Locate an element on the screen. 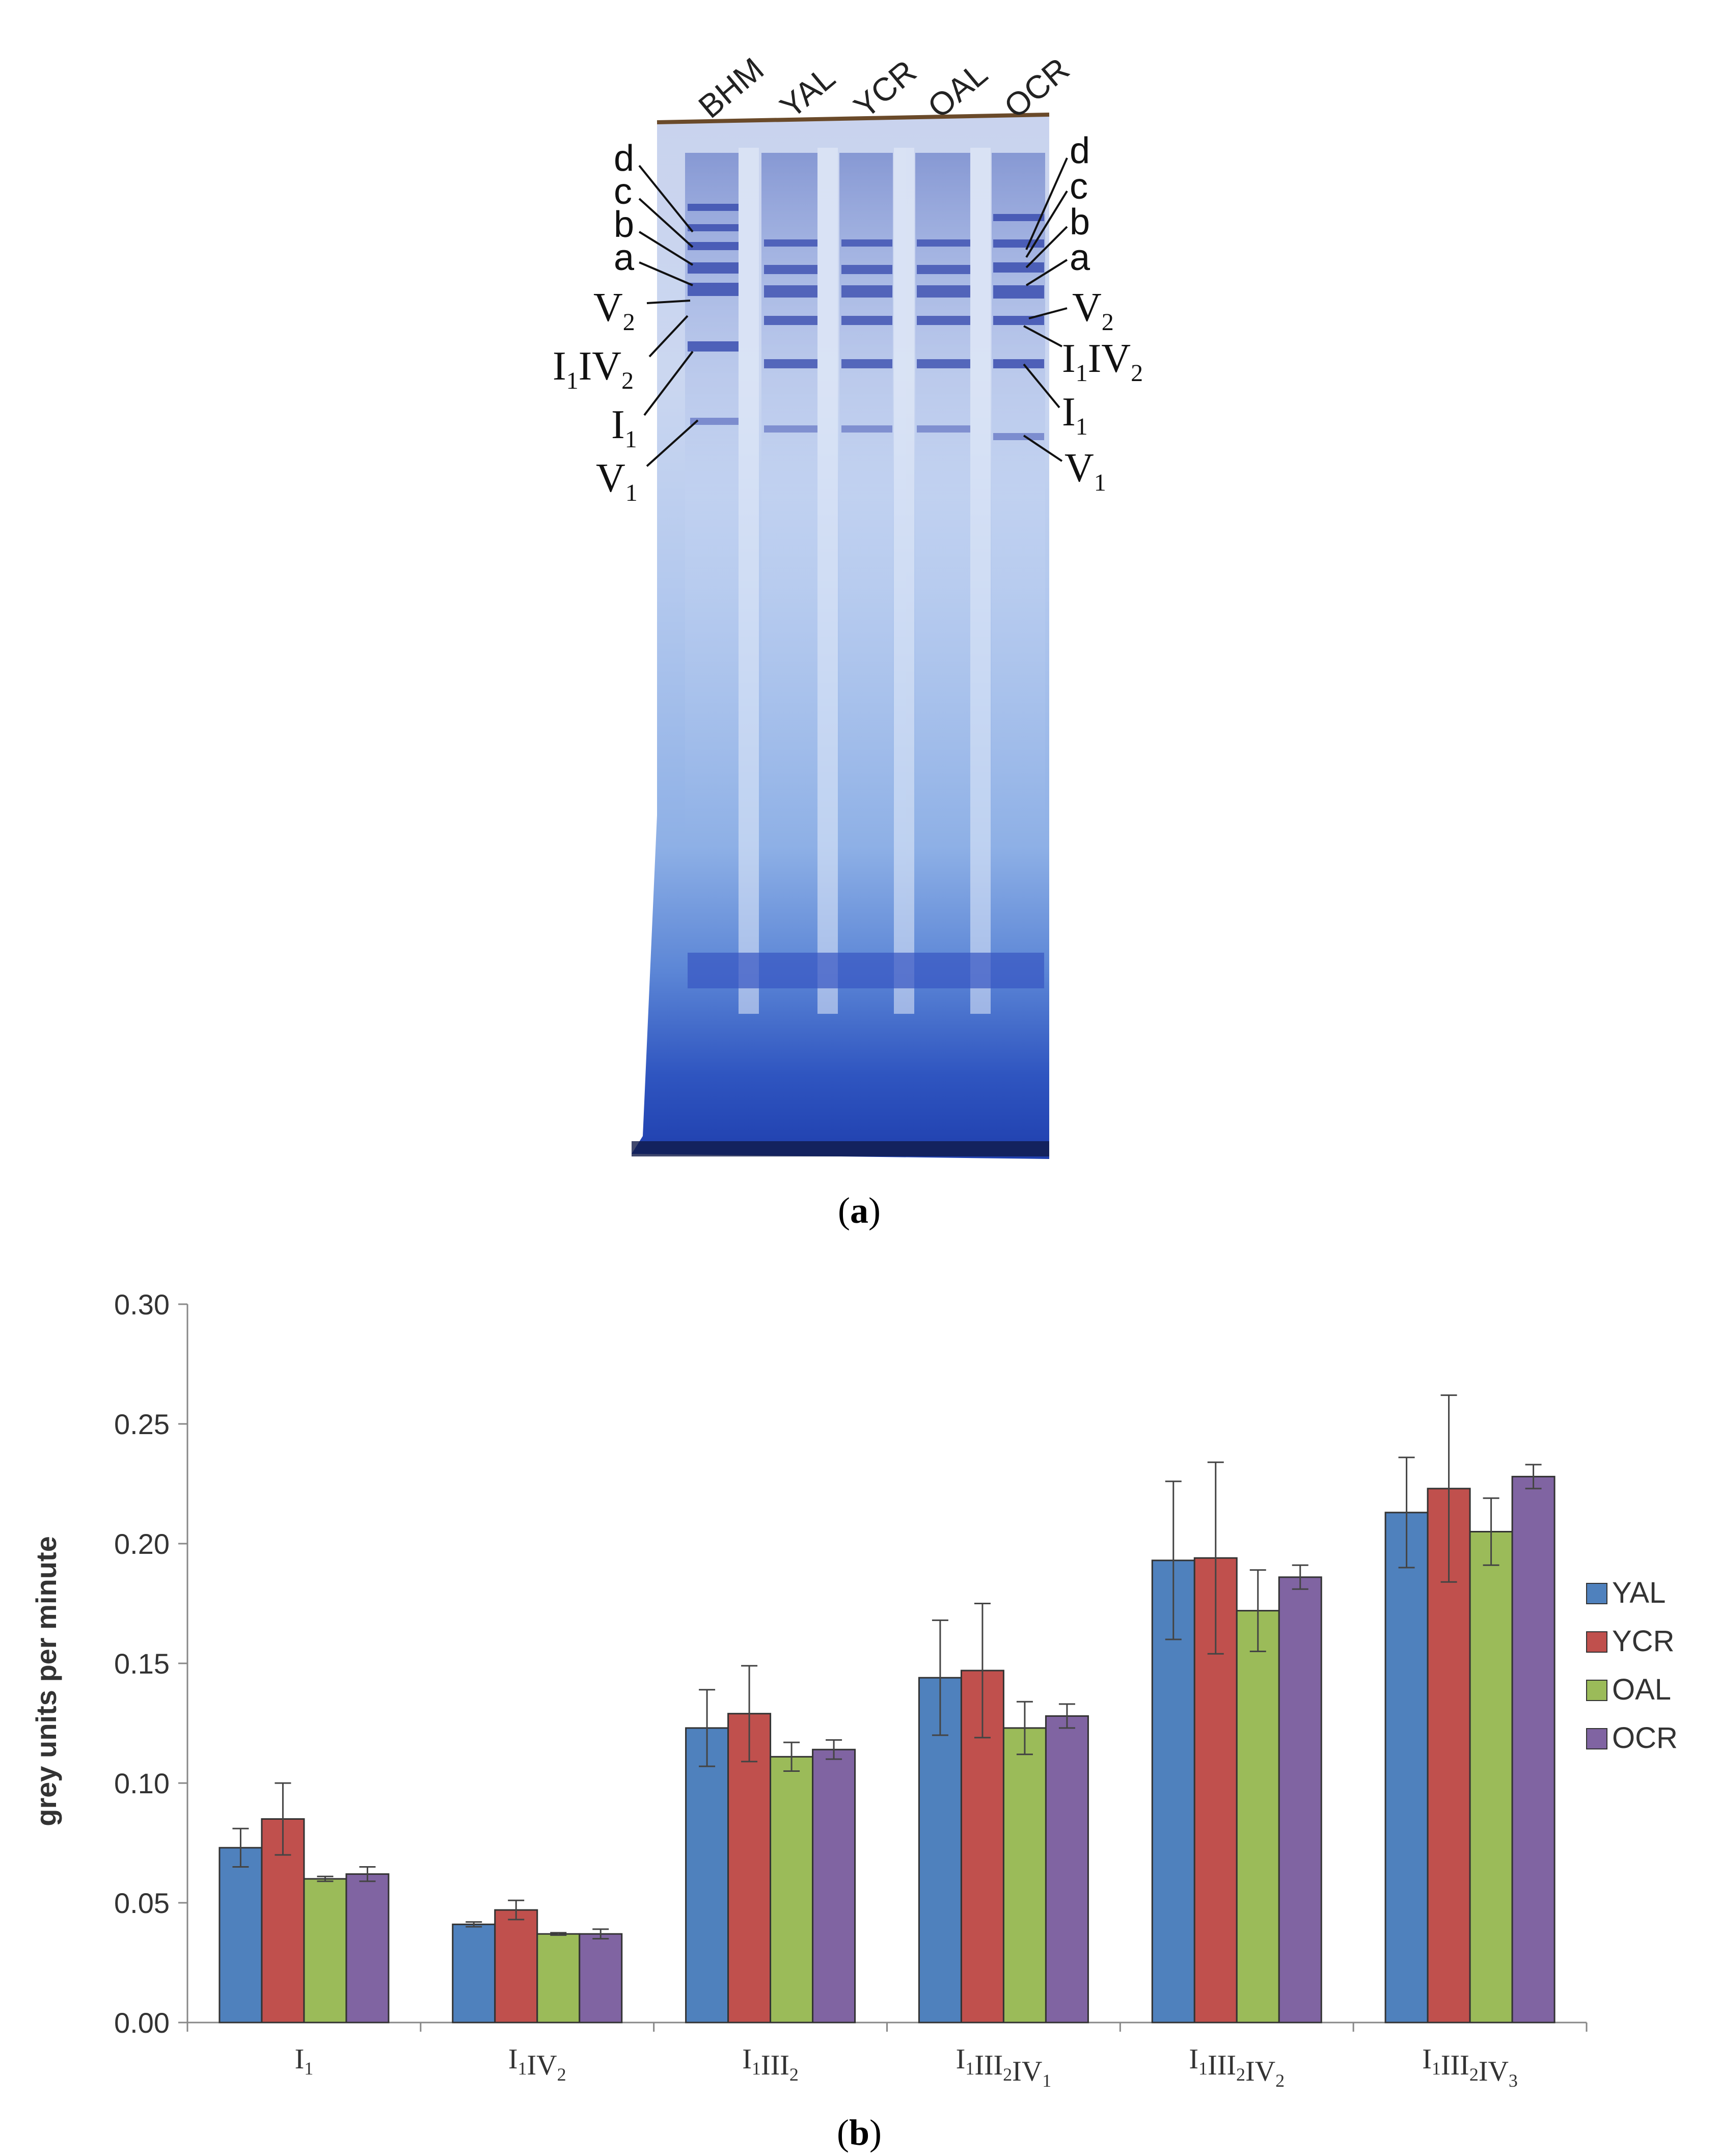  lane-labels: BHM YAL YCR OAL OCR is located at coordinates (884, 87).